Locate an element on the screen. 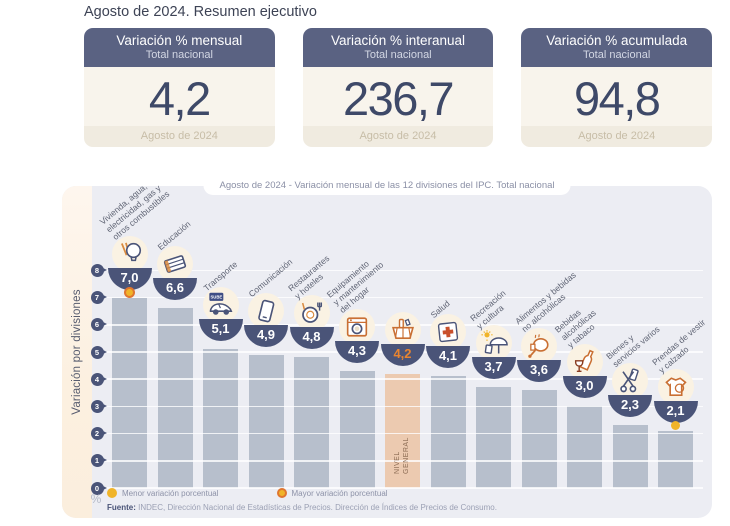 Image resolution: width=730 pixels, height=526 pixels. value-bowl: 4,2 is located at coordinates (402, 354).